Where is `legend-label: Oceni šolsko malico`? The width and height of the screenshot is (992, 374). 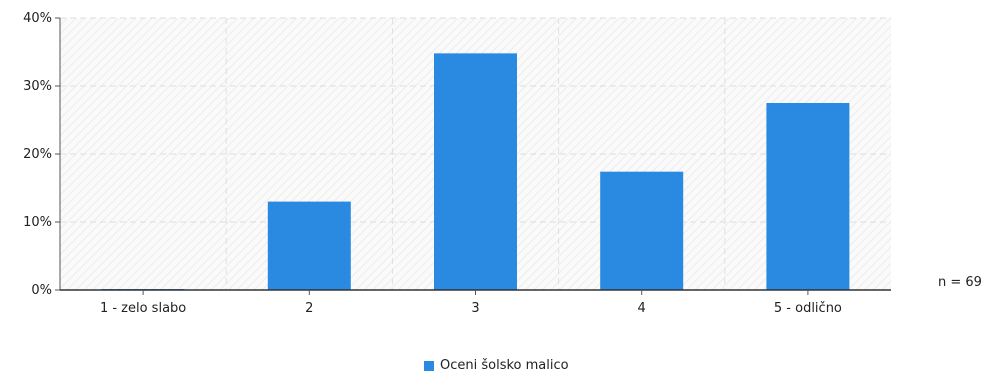 legend-label: Oceni šolsko malico is located at coordinates (504, 365).